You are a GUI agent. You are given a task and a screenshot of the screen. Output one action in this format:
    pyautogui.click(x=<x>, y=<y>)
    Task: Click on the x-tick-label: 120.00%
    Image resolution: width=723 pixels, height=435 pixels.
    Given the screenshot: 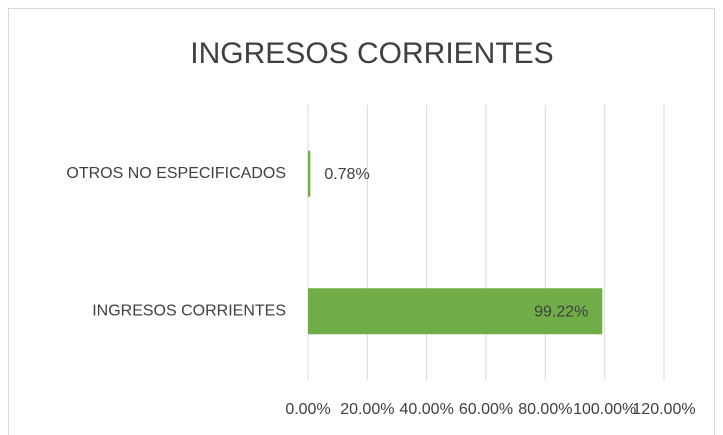 What is the action you would take?
    pyautogui.click(x=663, y=409)
    